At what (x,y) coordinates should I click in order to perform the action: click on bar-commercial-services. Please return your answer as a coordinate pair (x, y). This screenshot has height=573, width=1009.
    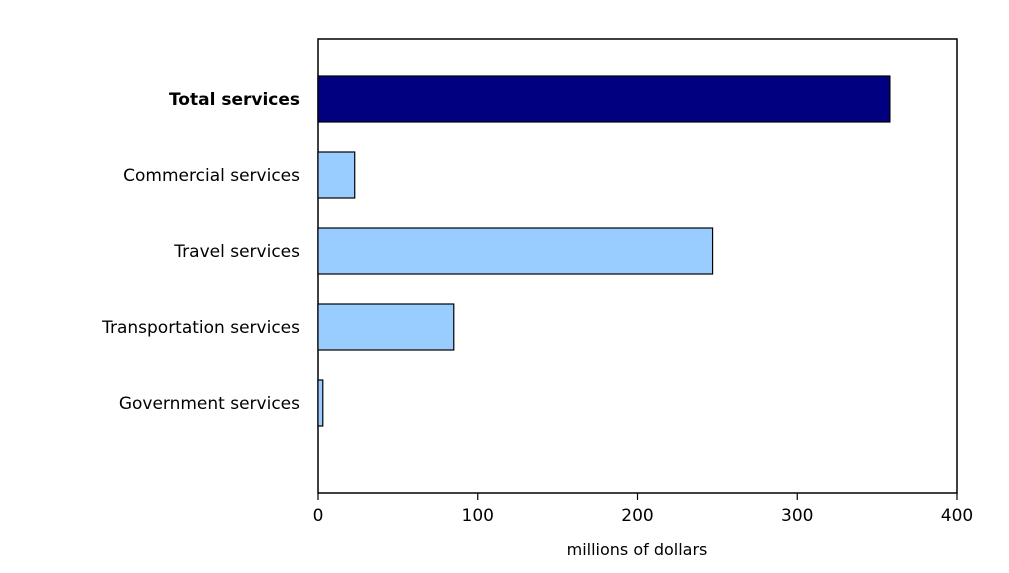
    Looking at the image, I should click on (336, 175).